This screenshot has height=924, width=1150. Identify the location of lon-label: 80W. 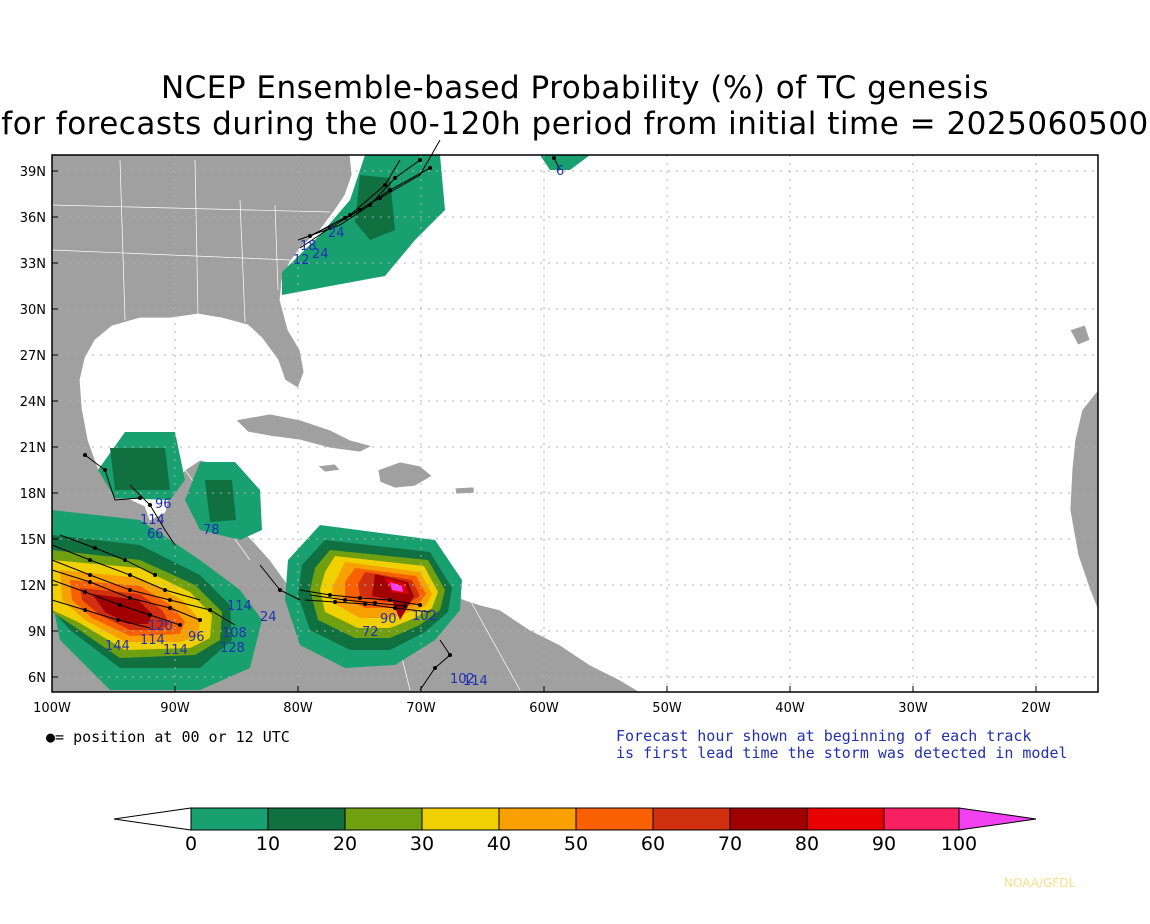
(298, 708).